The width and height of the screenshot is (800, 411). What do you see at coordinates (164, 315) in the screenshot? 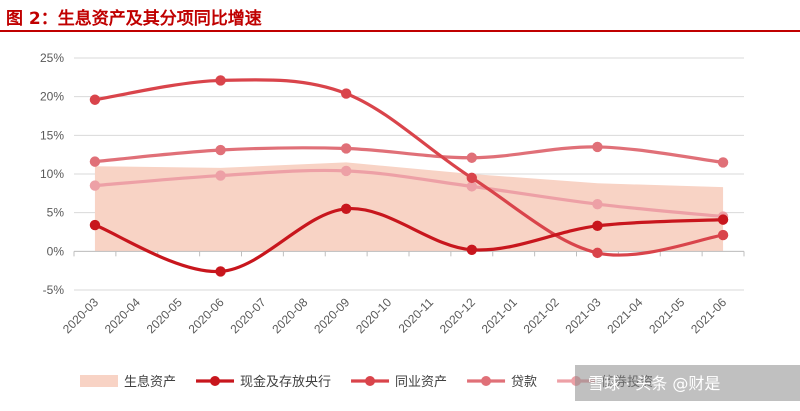
I see `x-tick-label: 2020-05` at bounding box center [164, 315].